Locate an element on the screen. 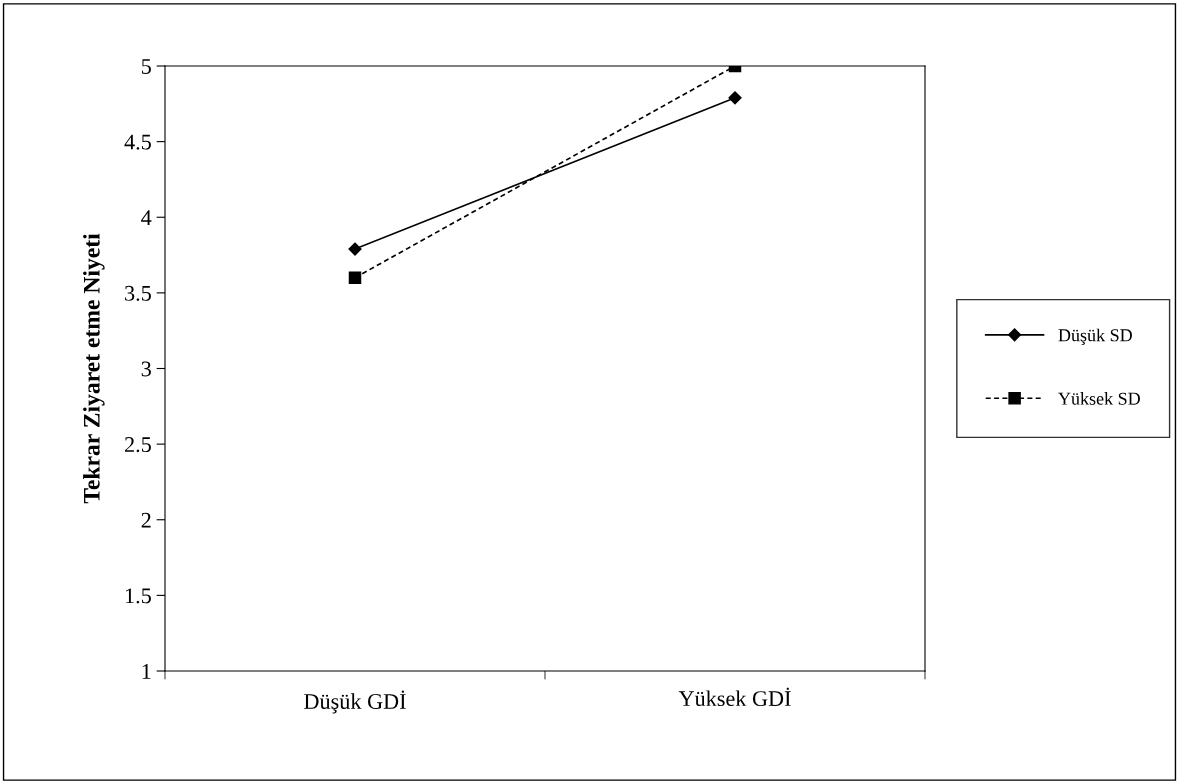 The width and height of the screenshot is (1179, 784). y-axis-title: Tekrar Ziyaret etme Niyeti is located at coordinates (94, 368).